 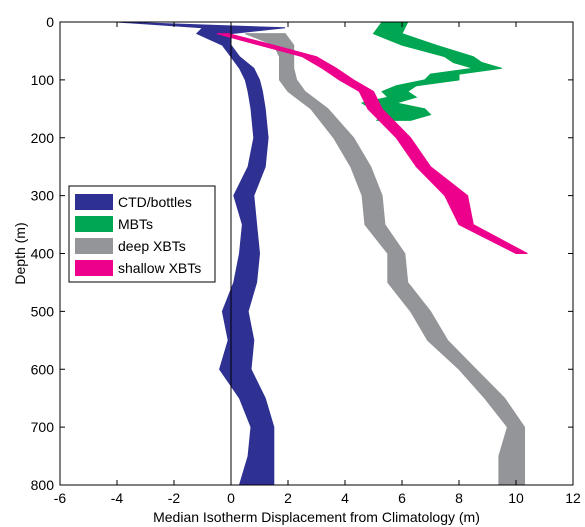 I want to click on y-tick-label: 600, so click(x=43, y=369).